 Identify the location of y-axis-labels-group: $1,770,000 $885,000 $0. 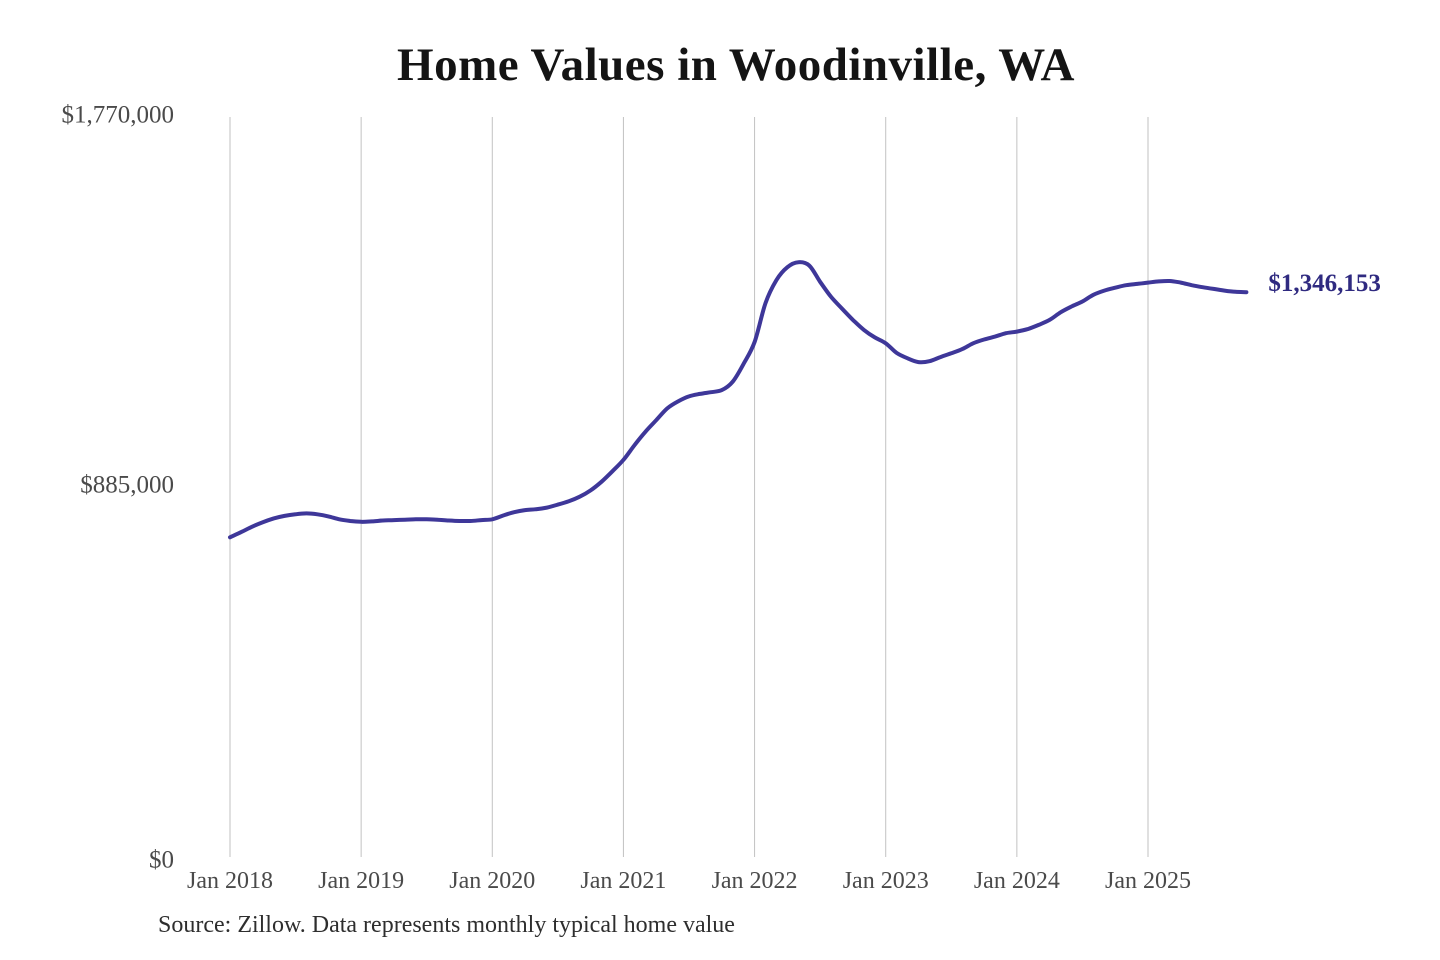
(118, 488).